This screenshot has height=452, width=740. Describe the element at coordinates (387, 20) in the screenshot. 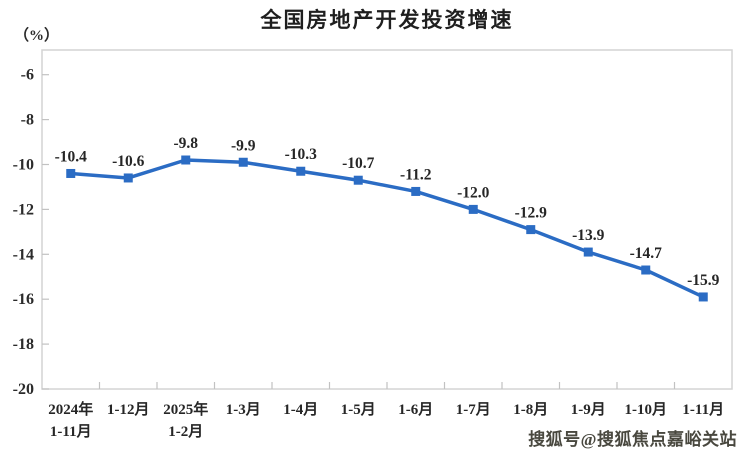

I see `chart-title: 全国房地产开发投资增速` at that location.